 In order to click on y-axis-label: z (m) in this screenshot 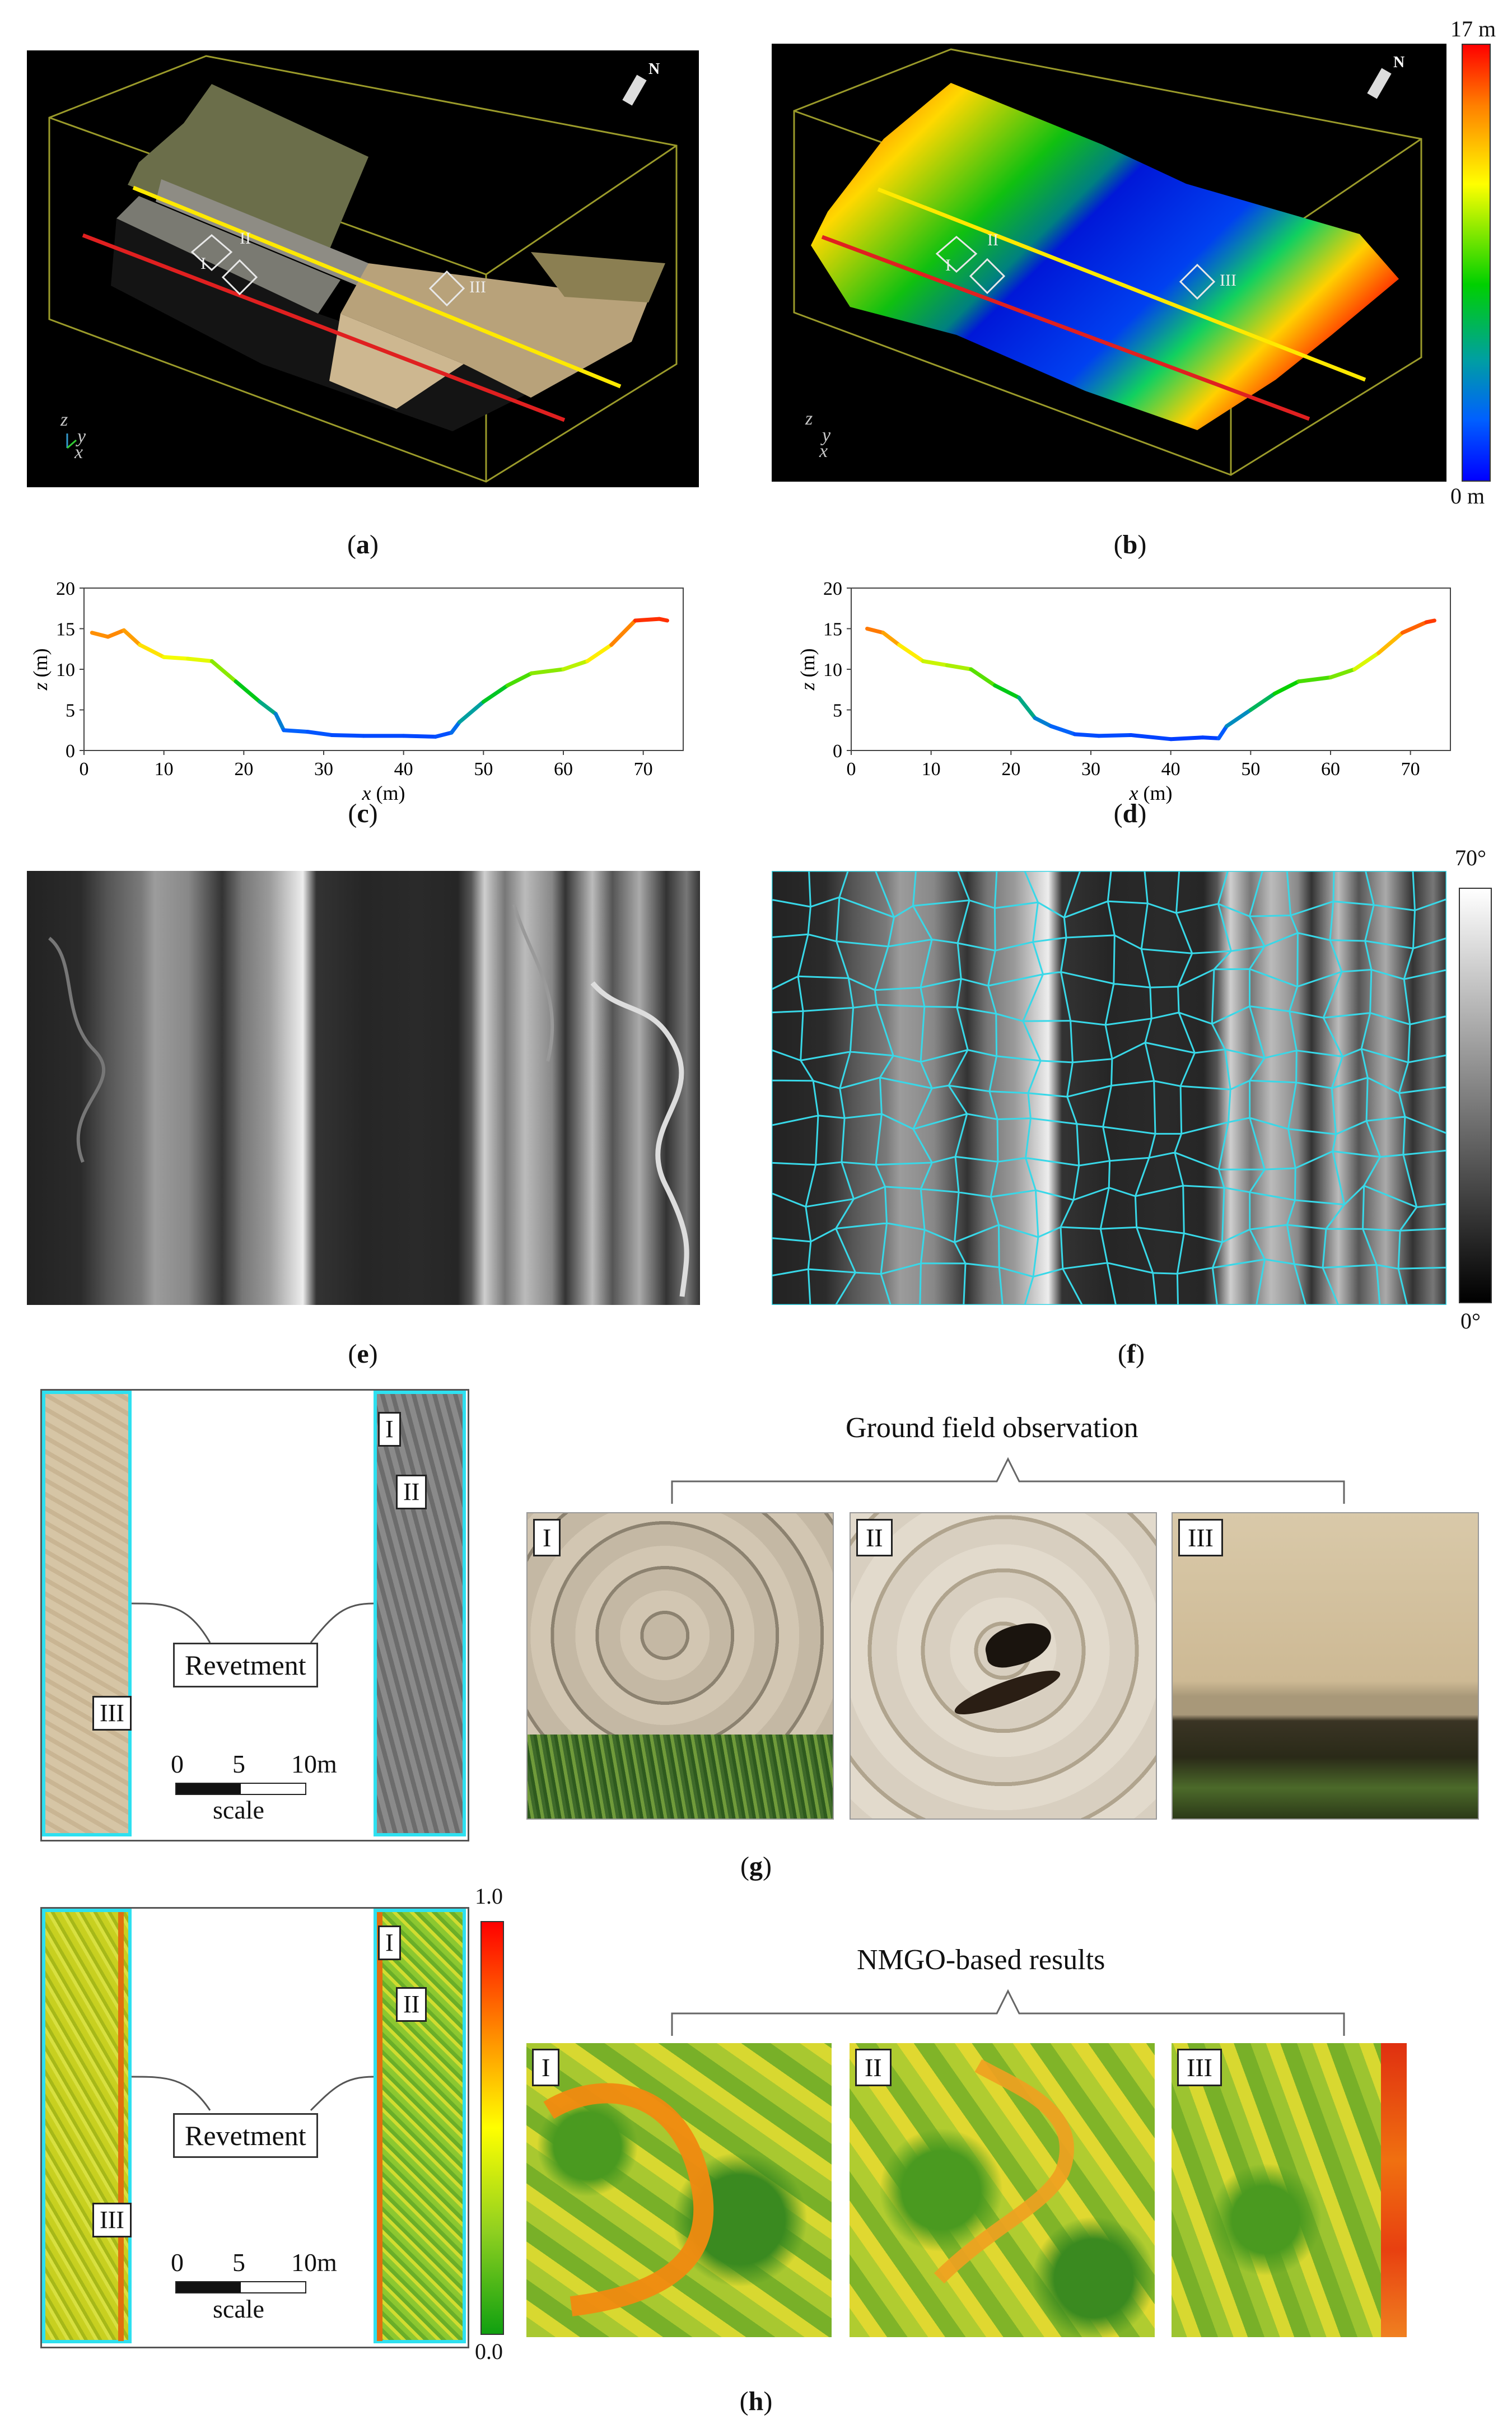, I will do `click(808, 670)`.